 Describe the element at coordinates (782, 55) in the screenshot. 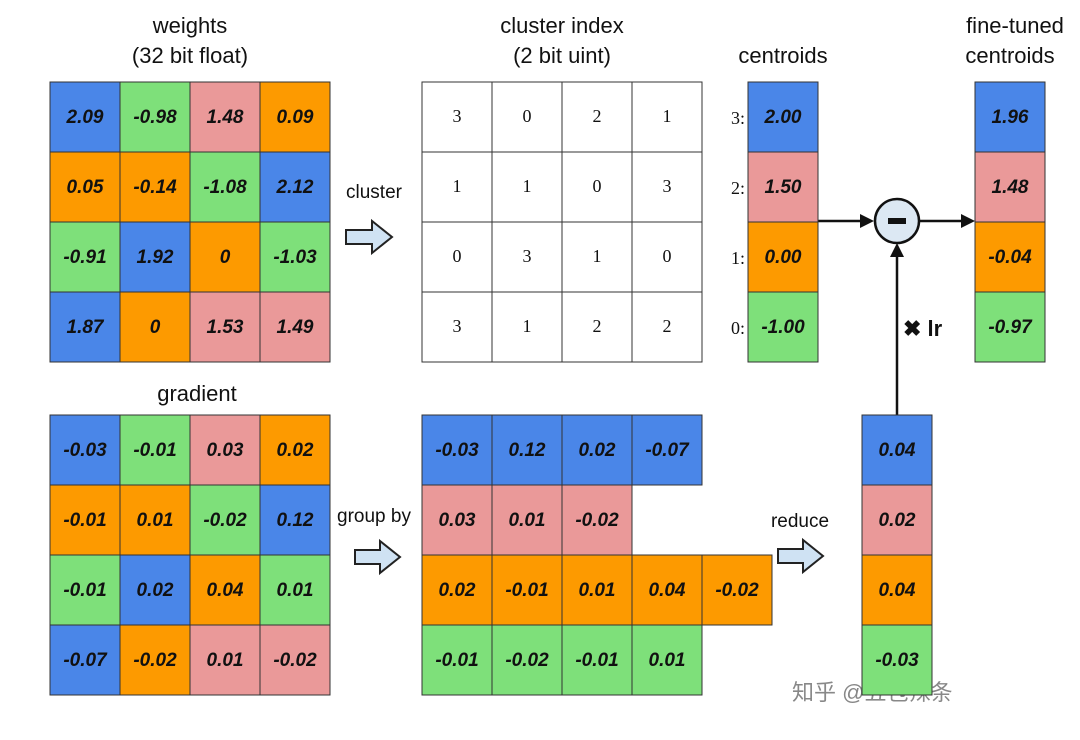

I see `centroids-title: centroids` at that location.